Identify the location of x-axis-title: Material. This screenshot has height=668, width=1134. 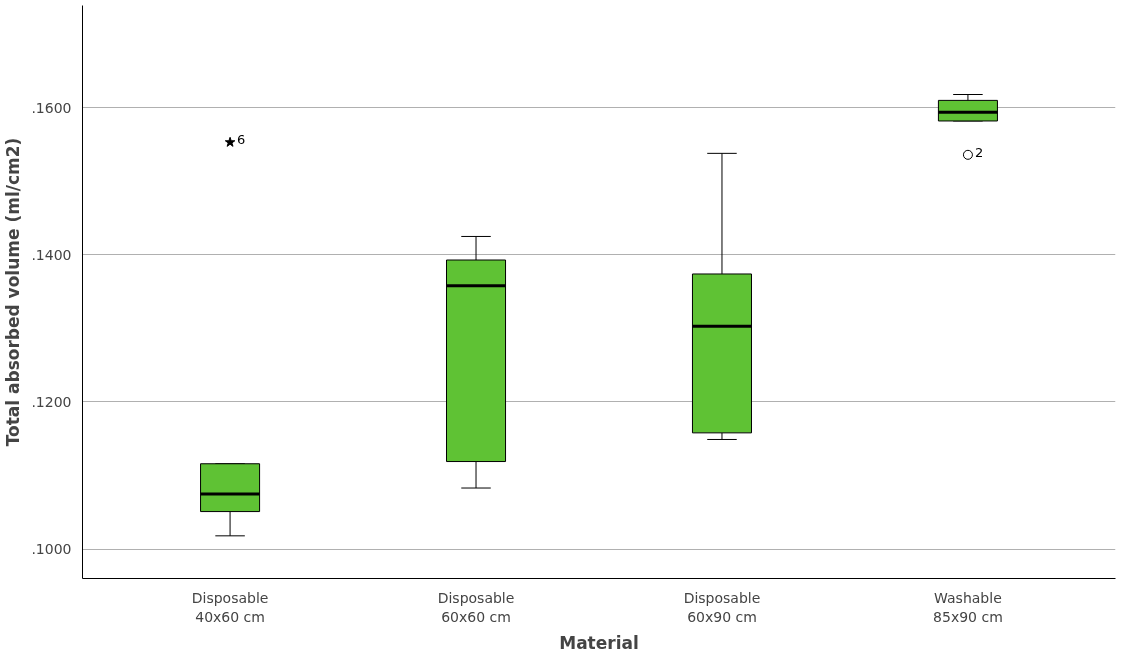
(599, 642).